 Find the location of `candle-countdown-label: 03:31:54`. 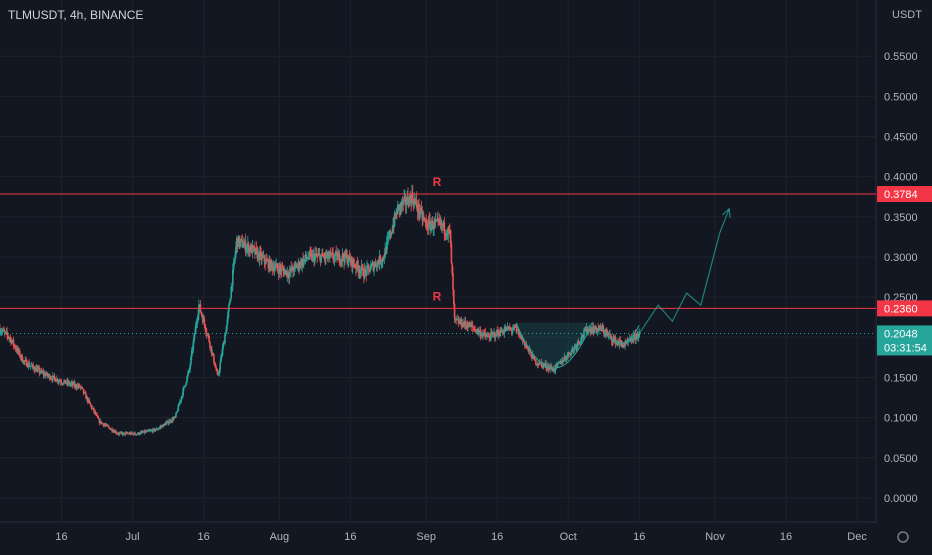

candle-countdown-label: 03:31:54 is located at coordinates (905, 348).